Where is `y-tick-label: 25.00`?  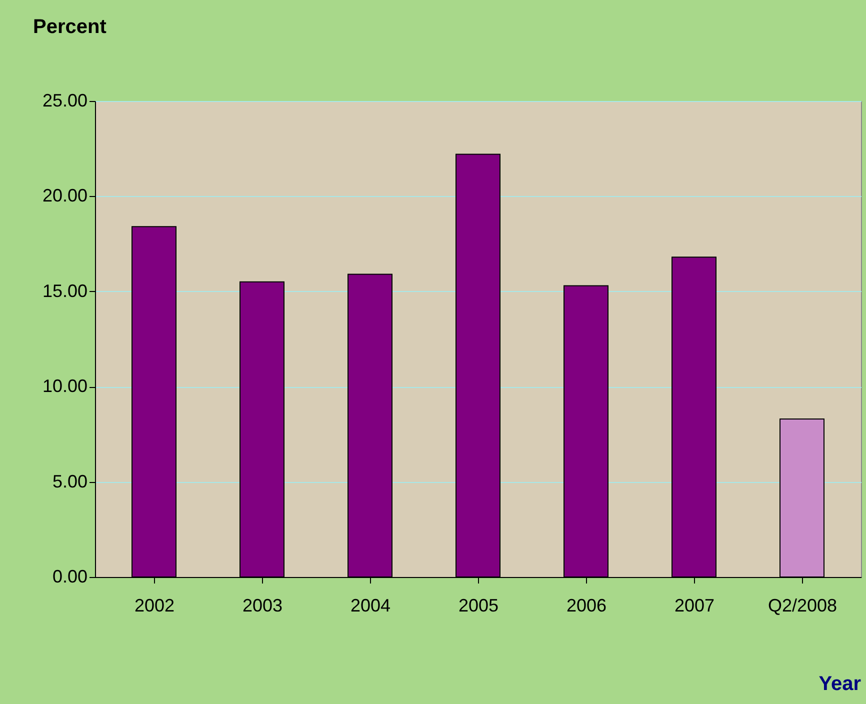
y-tick-label: 25.00 is located at coordinates (65, 100).